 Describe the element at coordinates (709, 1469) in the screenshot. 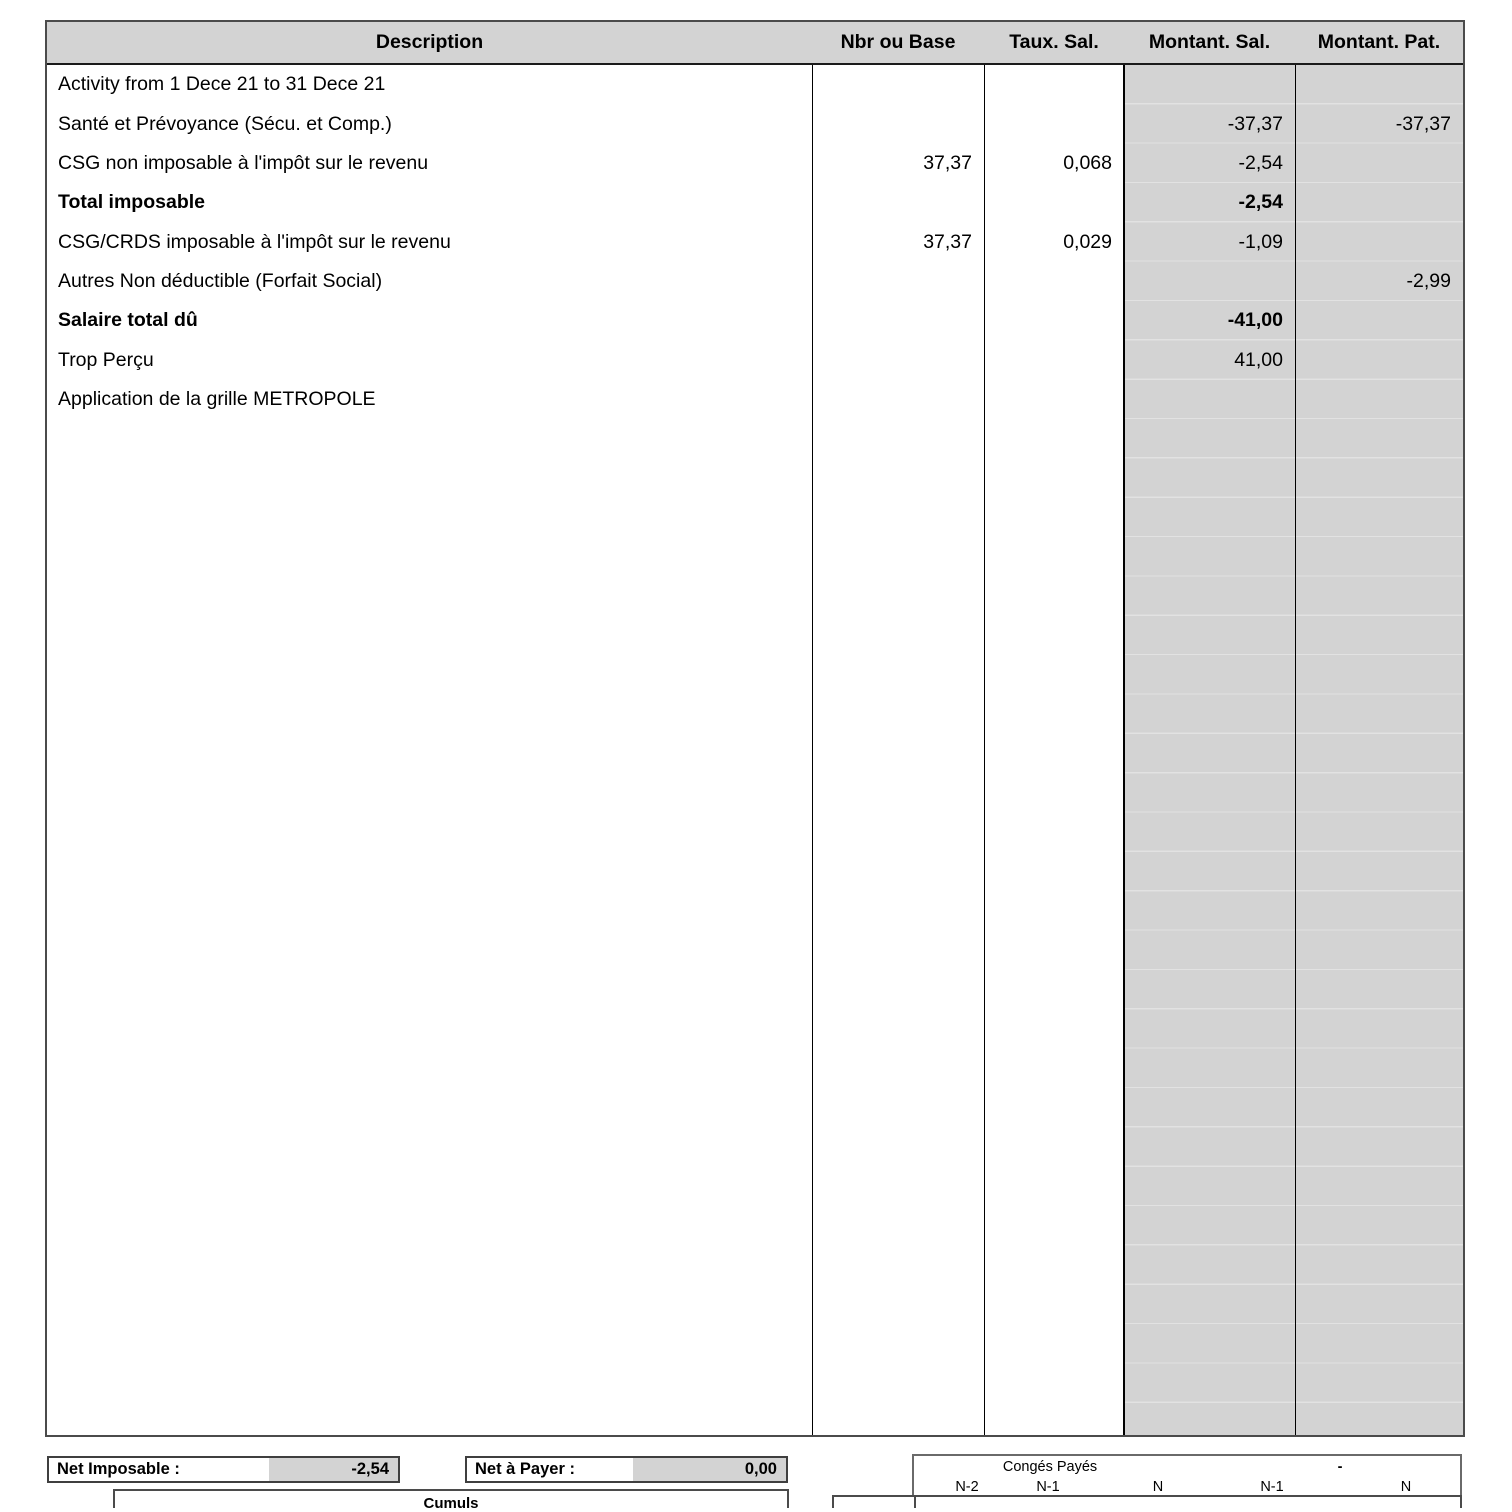

I see `net-a-payer-value: 0,00` at that location.